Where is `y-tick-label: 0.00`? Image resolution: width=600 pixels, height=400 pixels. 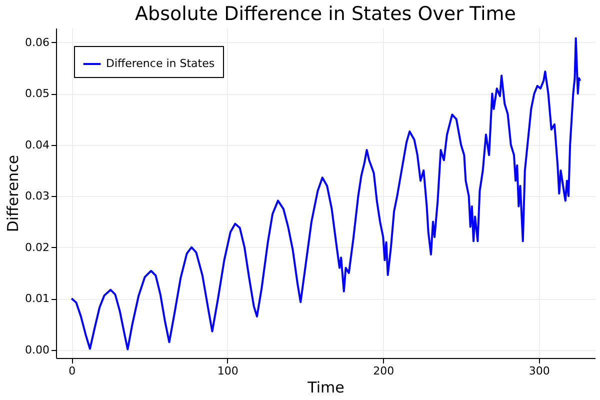
y-tick-label: 0.00 is located at coordinates (37, 349).